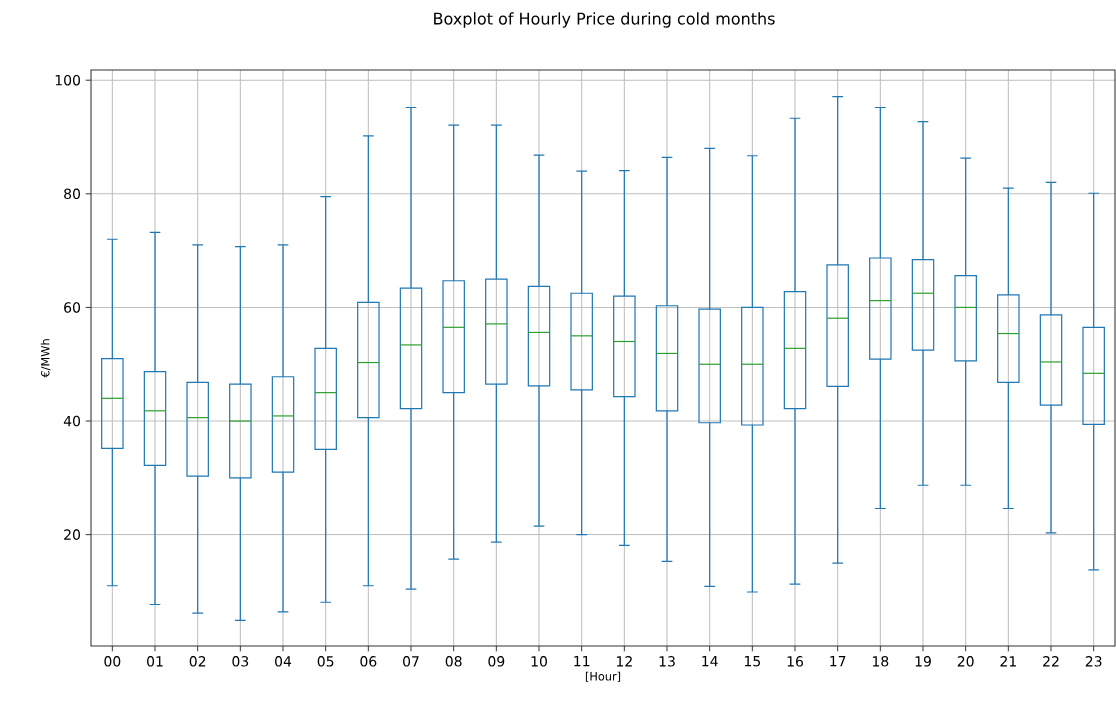 Image resolution: width=1116 pixels, height=713 pixels. Describe the element at coordinates (496, 661) in the screenshot. I see `x-tick-label: 09` at that location.